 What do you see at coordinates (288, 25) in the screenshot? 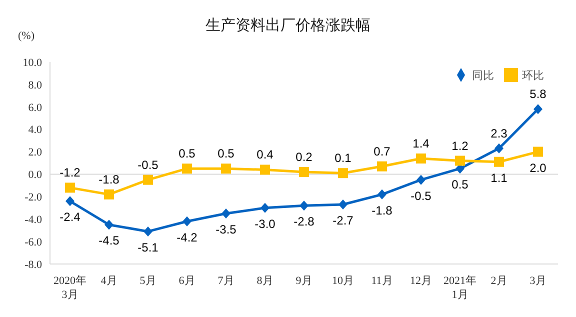
I see `chart-title: 生产资料出厂价格涨跌幅` at bounding box center [288, 25].